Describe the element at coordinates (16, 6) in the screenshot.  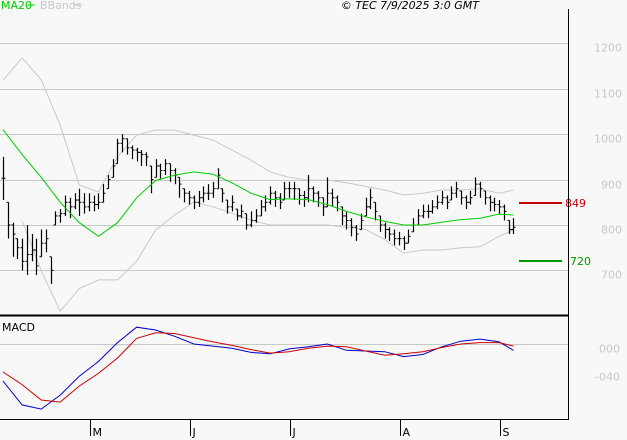
I see `legend-ma20-label: MA20` at that location.